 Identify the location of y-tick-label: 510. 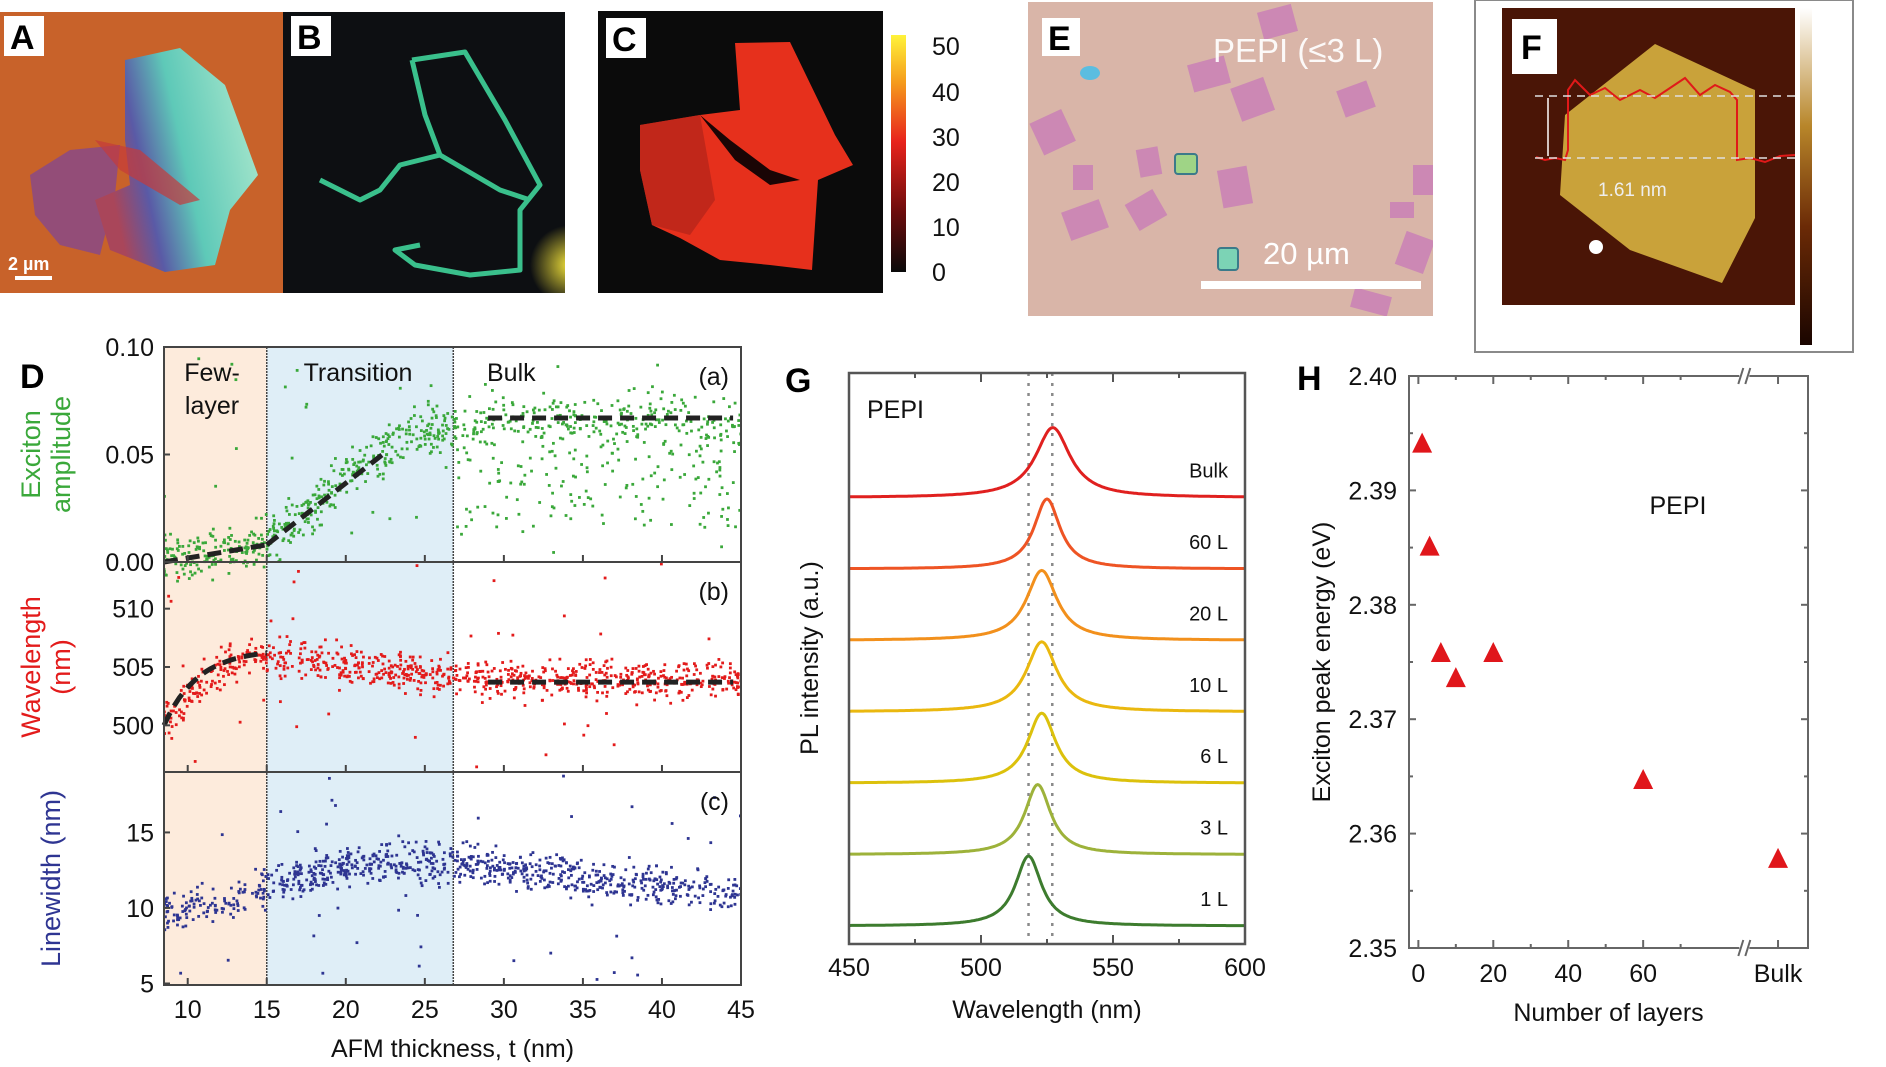
(133, 610).